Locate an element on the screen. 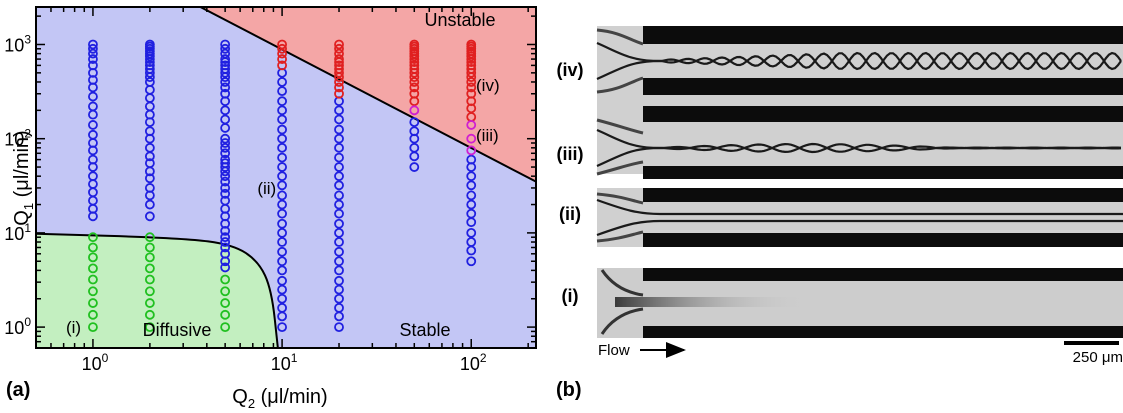 This screenshot has width=1123, height=413. row-label: (iii) is located at coordinates (570, 154).